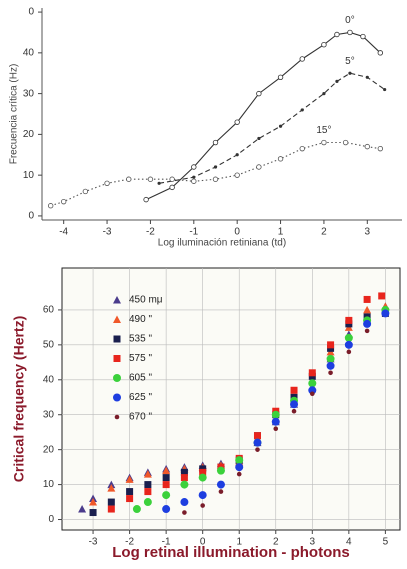 The height and width of the screenshot is (569, 407). What do you see at coordinates (276, 542) in the screenshot?
I see `x-tick-label: 2` at bounding box center [276, 542].